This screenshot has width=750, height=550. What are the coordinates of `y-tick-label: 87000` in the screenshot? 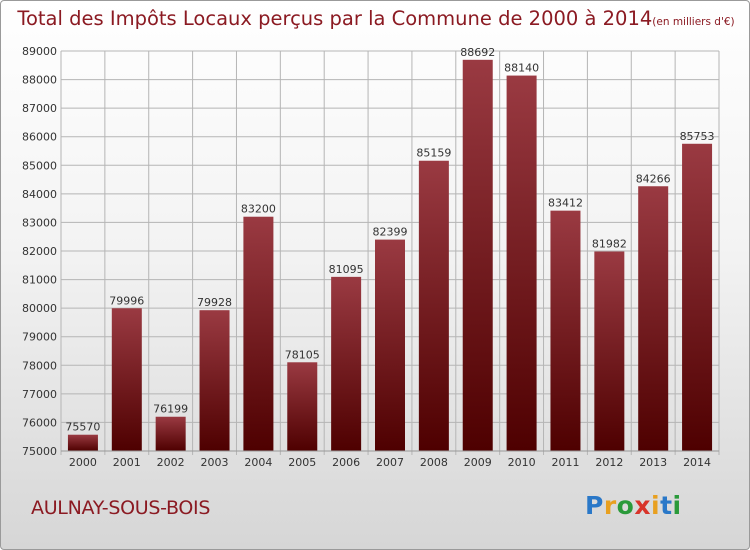 It's located at (39, 108).